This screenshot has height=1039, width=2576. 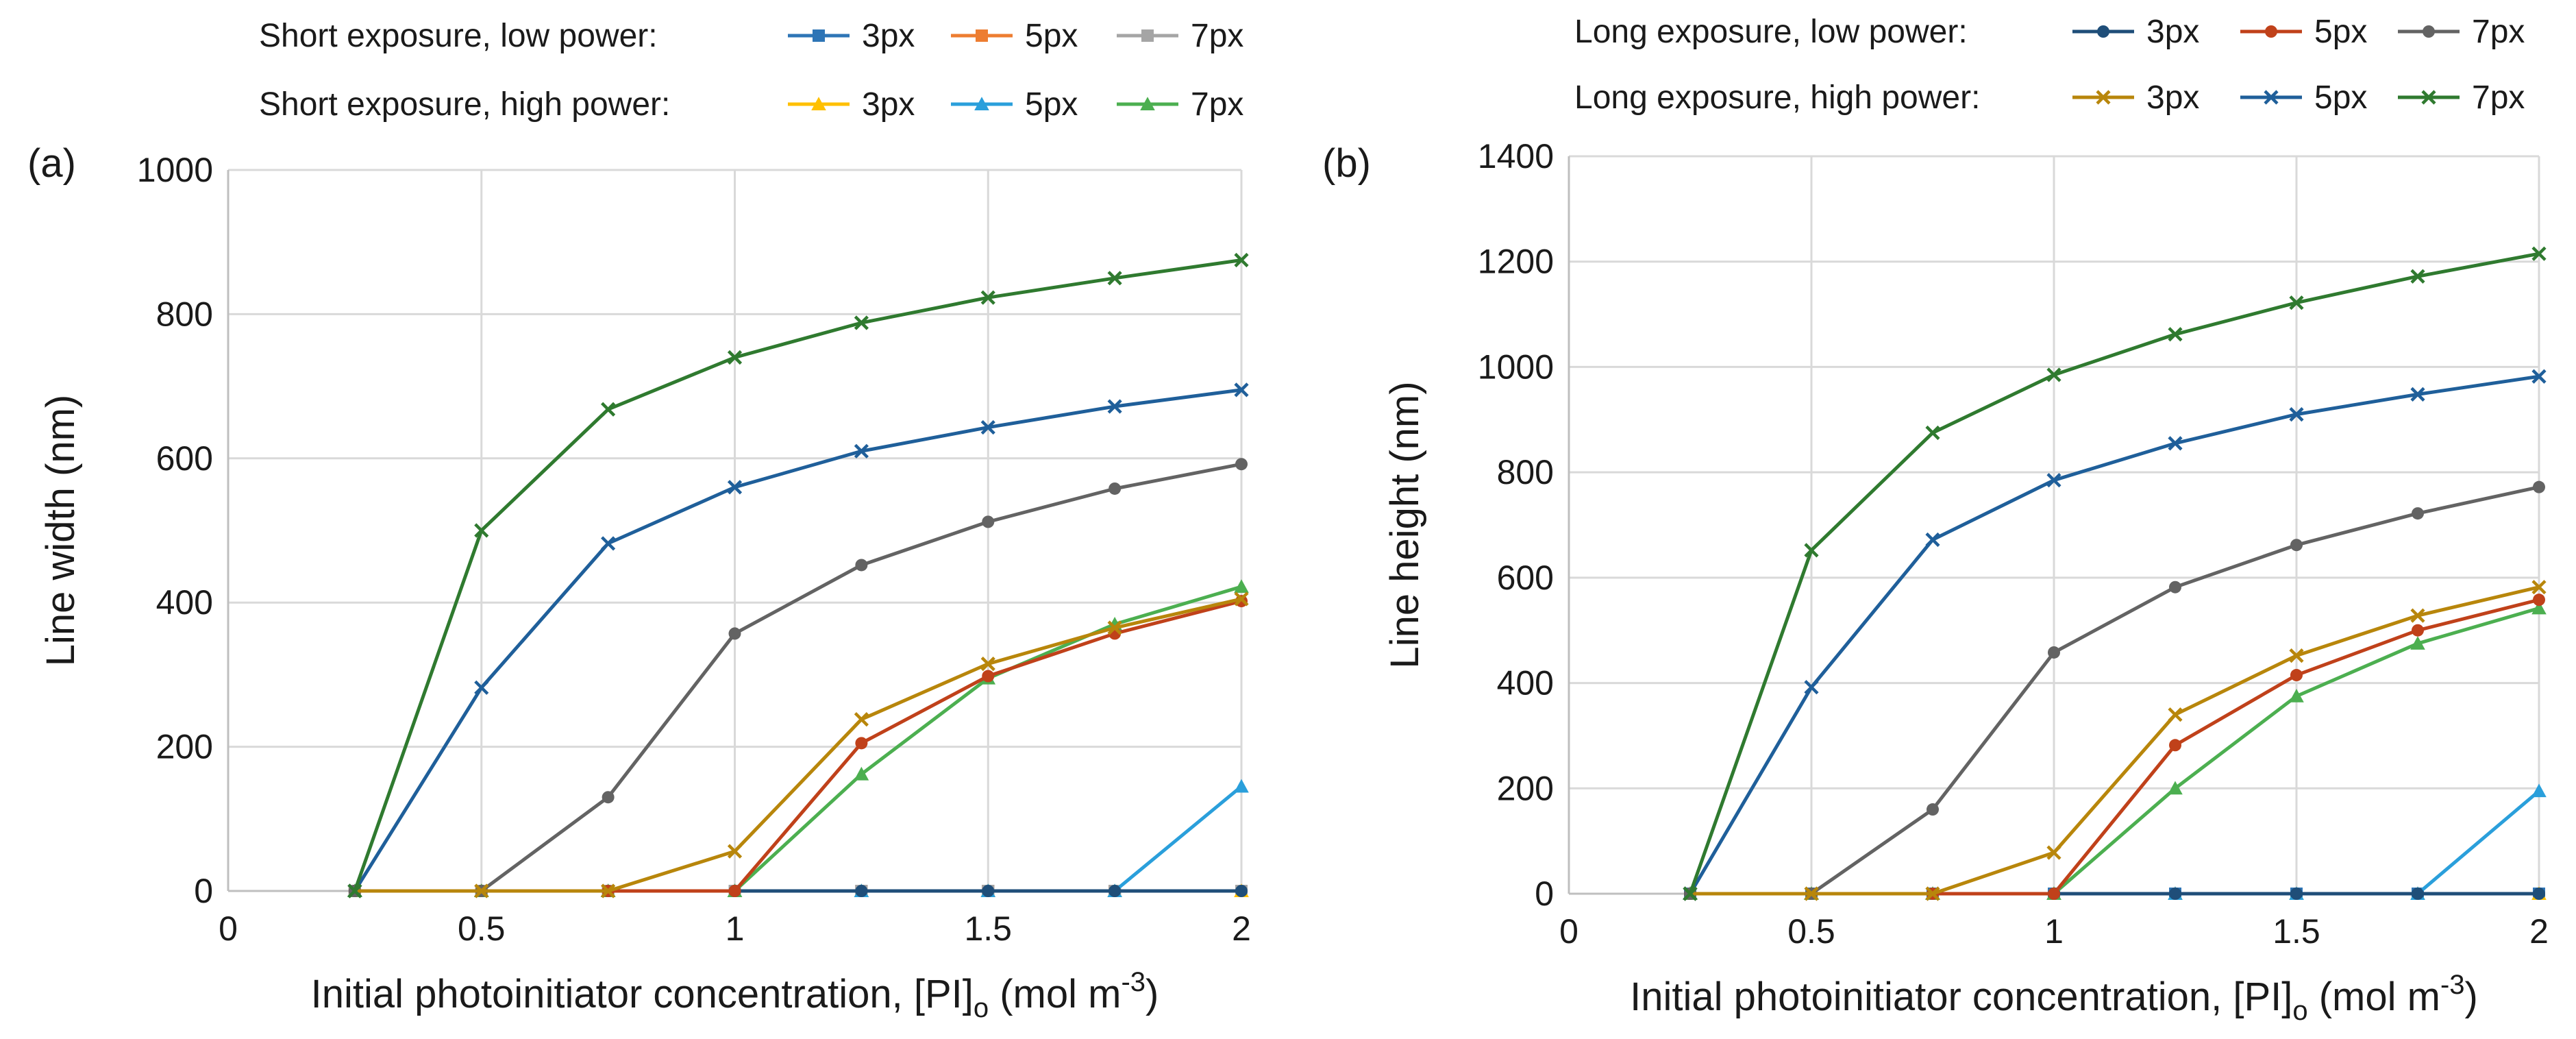 What do you see at coordinates (2452, 985) in the screenshot?
I see `x-axis-title-superscript: -3` at bounding box center [2452, 985].